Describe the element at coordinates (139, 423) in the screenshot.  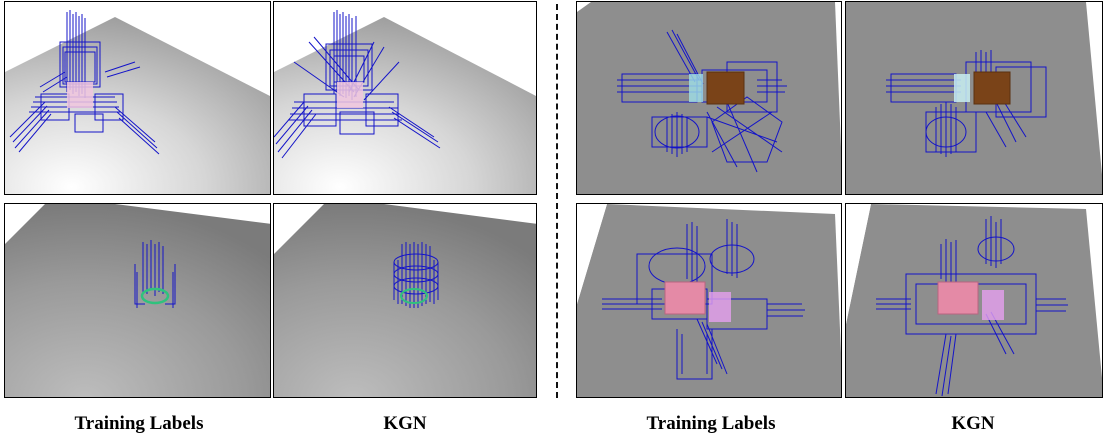
I see `caption-left-training: Training Labels` at that location.